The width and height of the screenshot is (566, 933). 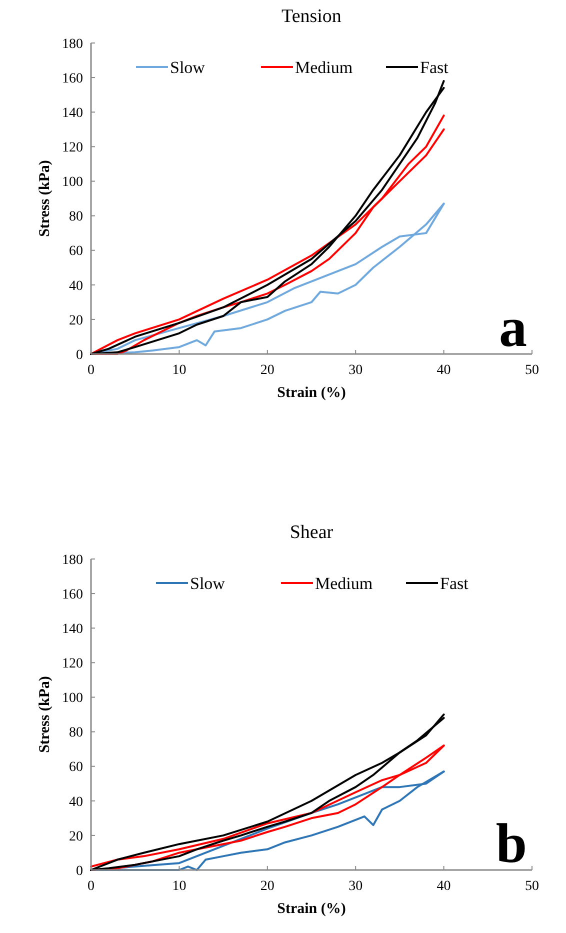 I want to click on annotation: a, so click(x=513, y=328).